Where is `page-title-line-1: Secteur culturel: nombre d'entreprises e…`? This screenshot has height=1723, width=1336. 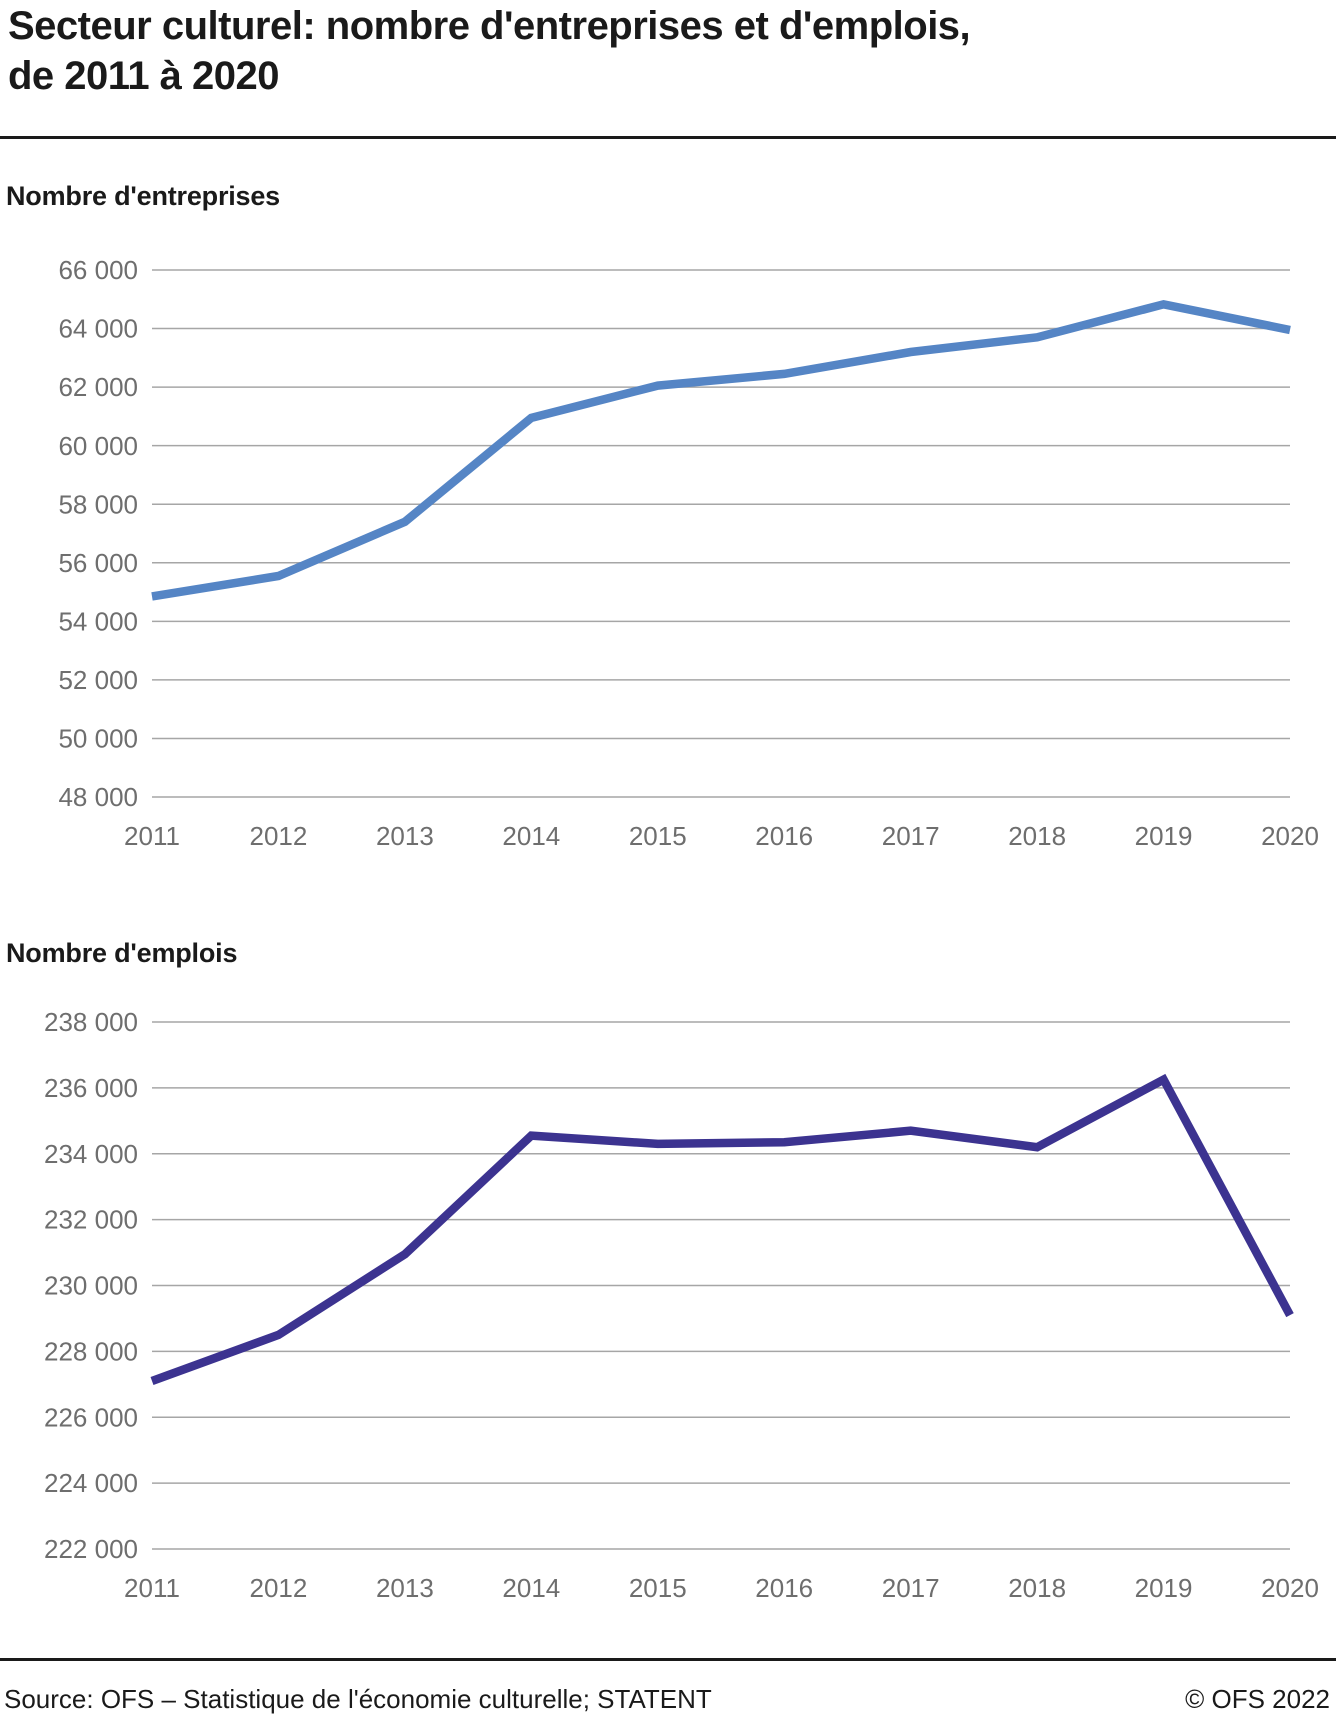 page-title-line-1: Secteur culturel: nombre d'entreprises e… is located at coordinates (489, 26).